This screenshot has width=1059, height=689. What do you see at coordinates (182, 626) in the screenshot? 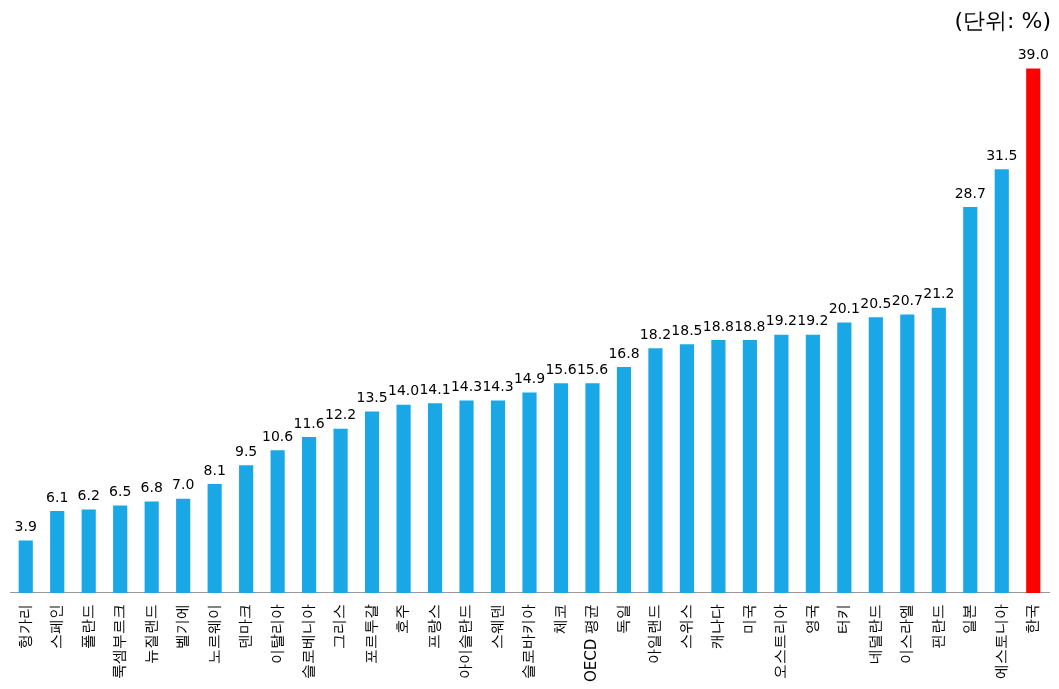
I see `x-tick-label: 벨기에` at bounding box center [182, 626].